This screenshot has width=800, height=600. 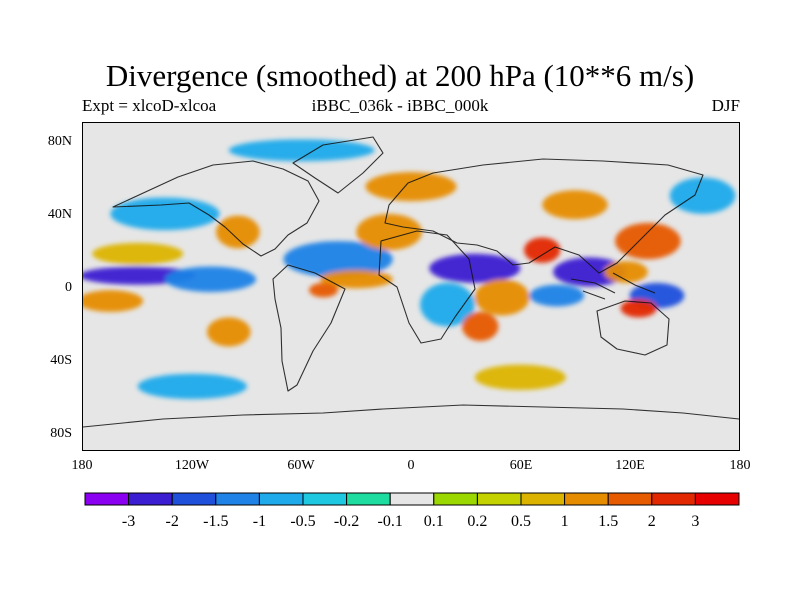 I want to click on colorbar-label: 1.5, so click(x=608, y=521).